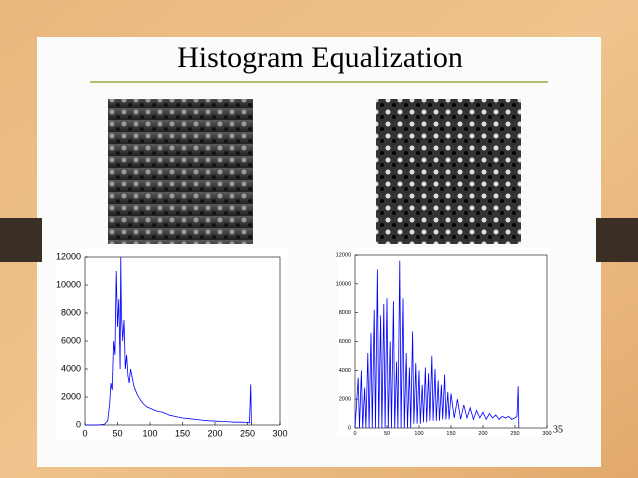 The image size is (638, 478). I want to click on equalized-photo, so click(448, 171).